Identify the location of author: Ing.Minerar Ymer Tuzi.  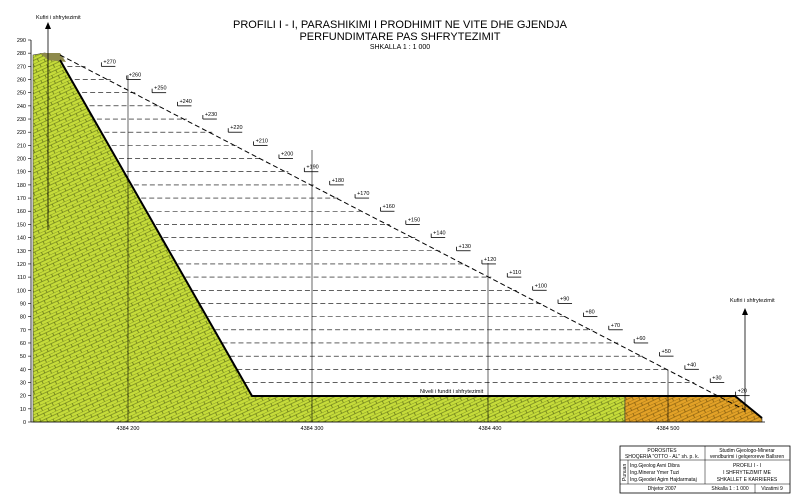
(654, 473).